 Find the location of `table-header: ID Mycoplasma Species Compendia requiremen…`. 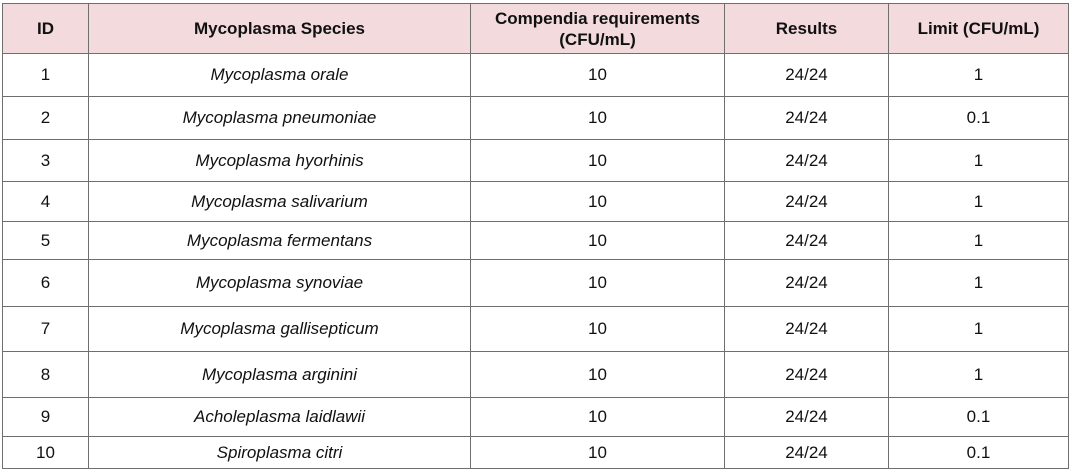

table-header: ID Mycoplasma Species Compendia requiremen… is located at coordinates (535, 28).